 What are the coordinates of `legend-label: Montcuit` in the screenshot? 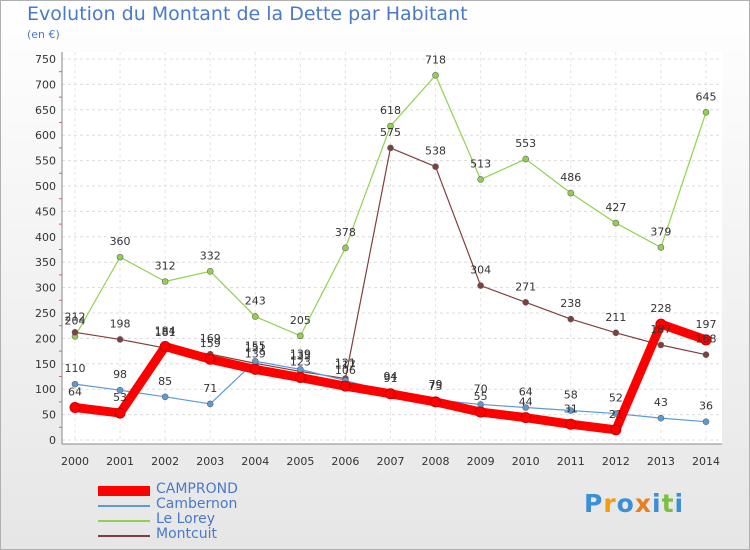 It's located at (186, 534).